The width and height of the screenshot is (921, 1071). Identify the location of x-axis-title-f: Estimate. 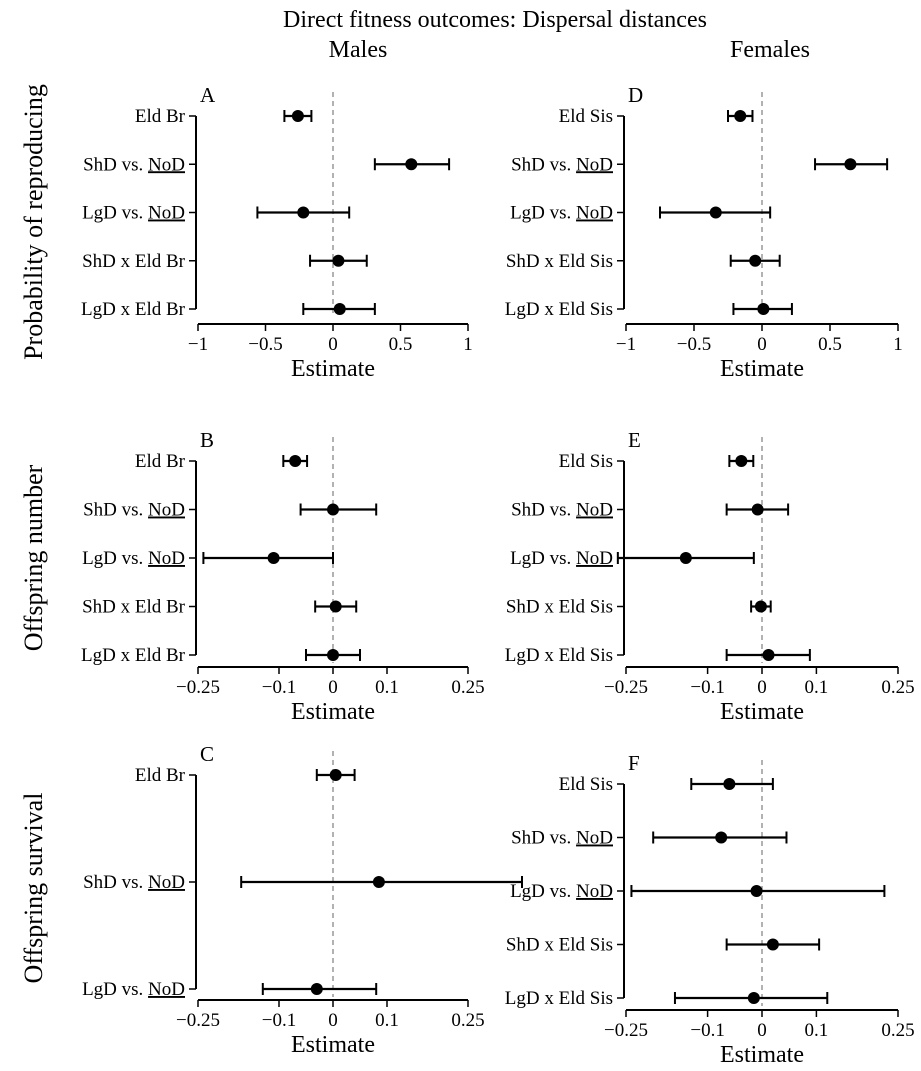
(762, 1055).